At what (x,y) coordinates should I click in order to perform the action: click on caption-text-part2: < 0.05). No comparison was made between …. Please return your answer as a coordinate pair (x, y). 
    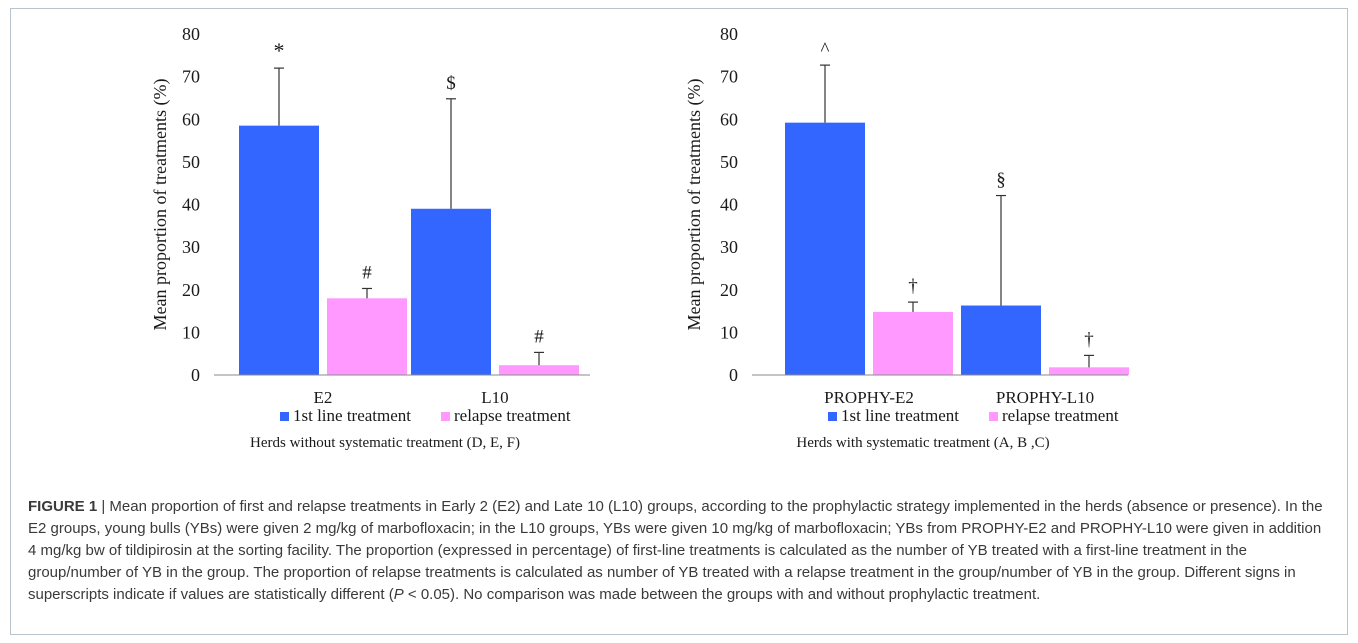
    Looking at the image, I should click on (722, 594).